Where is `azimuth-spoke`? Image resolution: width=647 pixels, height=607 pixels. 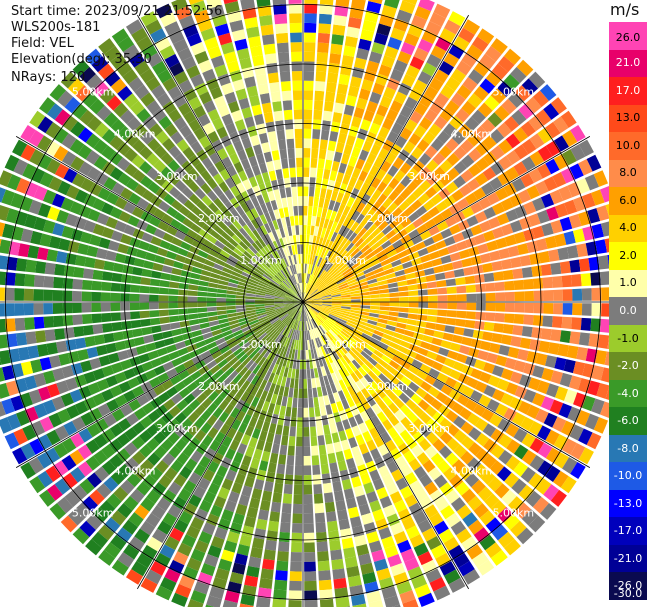
azimuth-spoke is located at coordinates (446, 219).